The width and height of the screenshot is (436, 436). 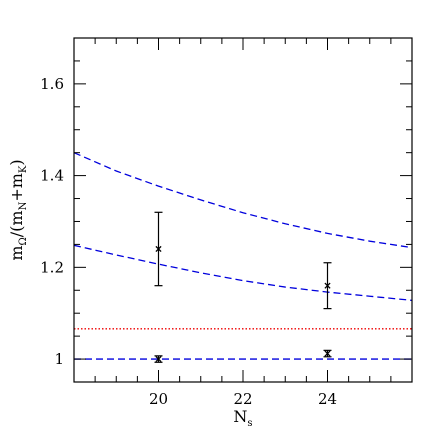 I want to click on y-tick-label: 1.6, so click(x=52, y=84).